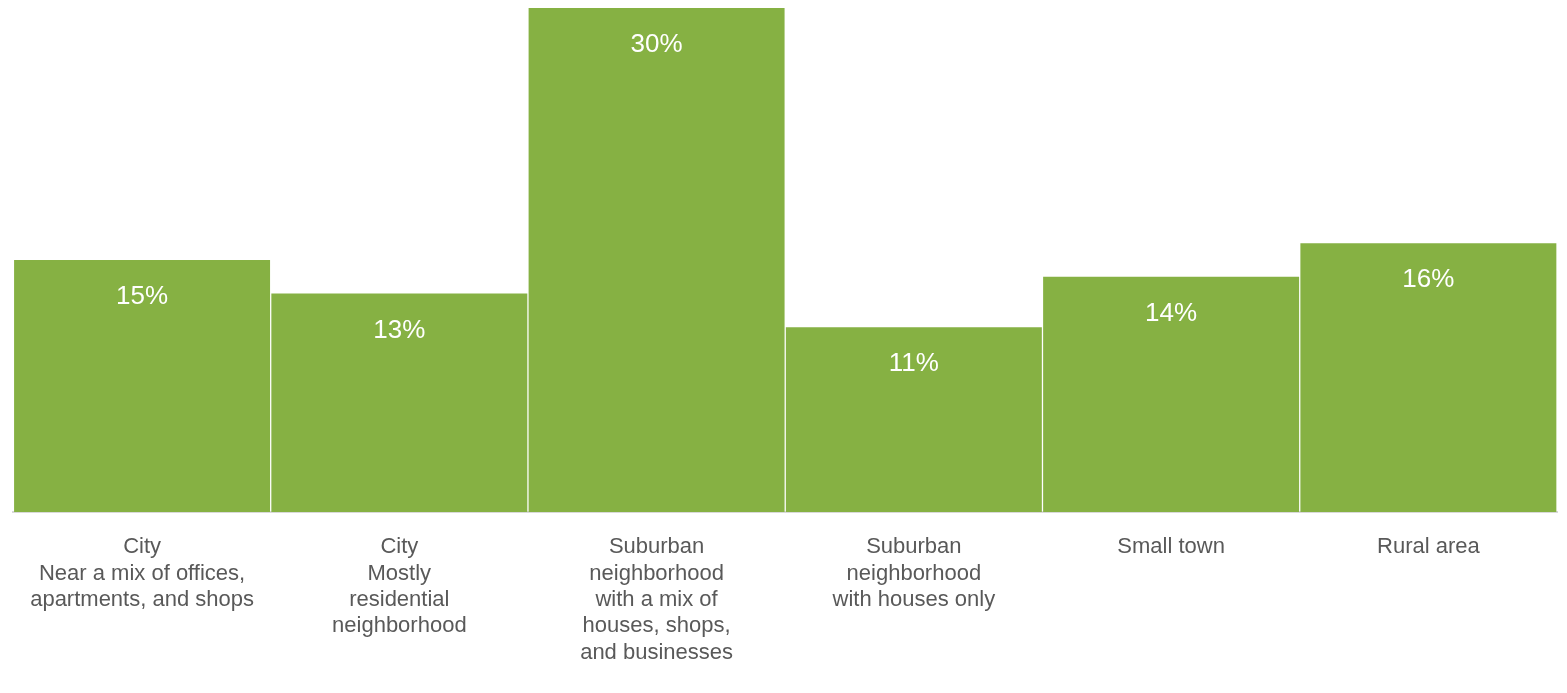 This screenshot has width=1567, height=693. Describe the element at coordinates (142, 295) in the screenshot. I see `data-label: 15%` at that location.